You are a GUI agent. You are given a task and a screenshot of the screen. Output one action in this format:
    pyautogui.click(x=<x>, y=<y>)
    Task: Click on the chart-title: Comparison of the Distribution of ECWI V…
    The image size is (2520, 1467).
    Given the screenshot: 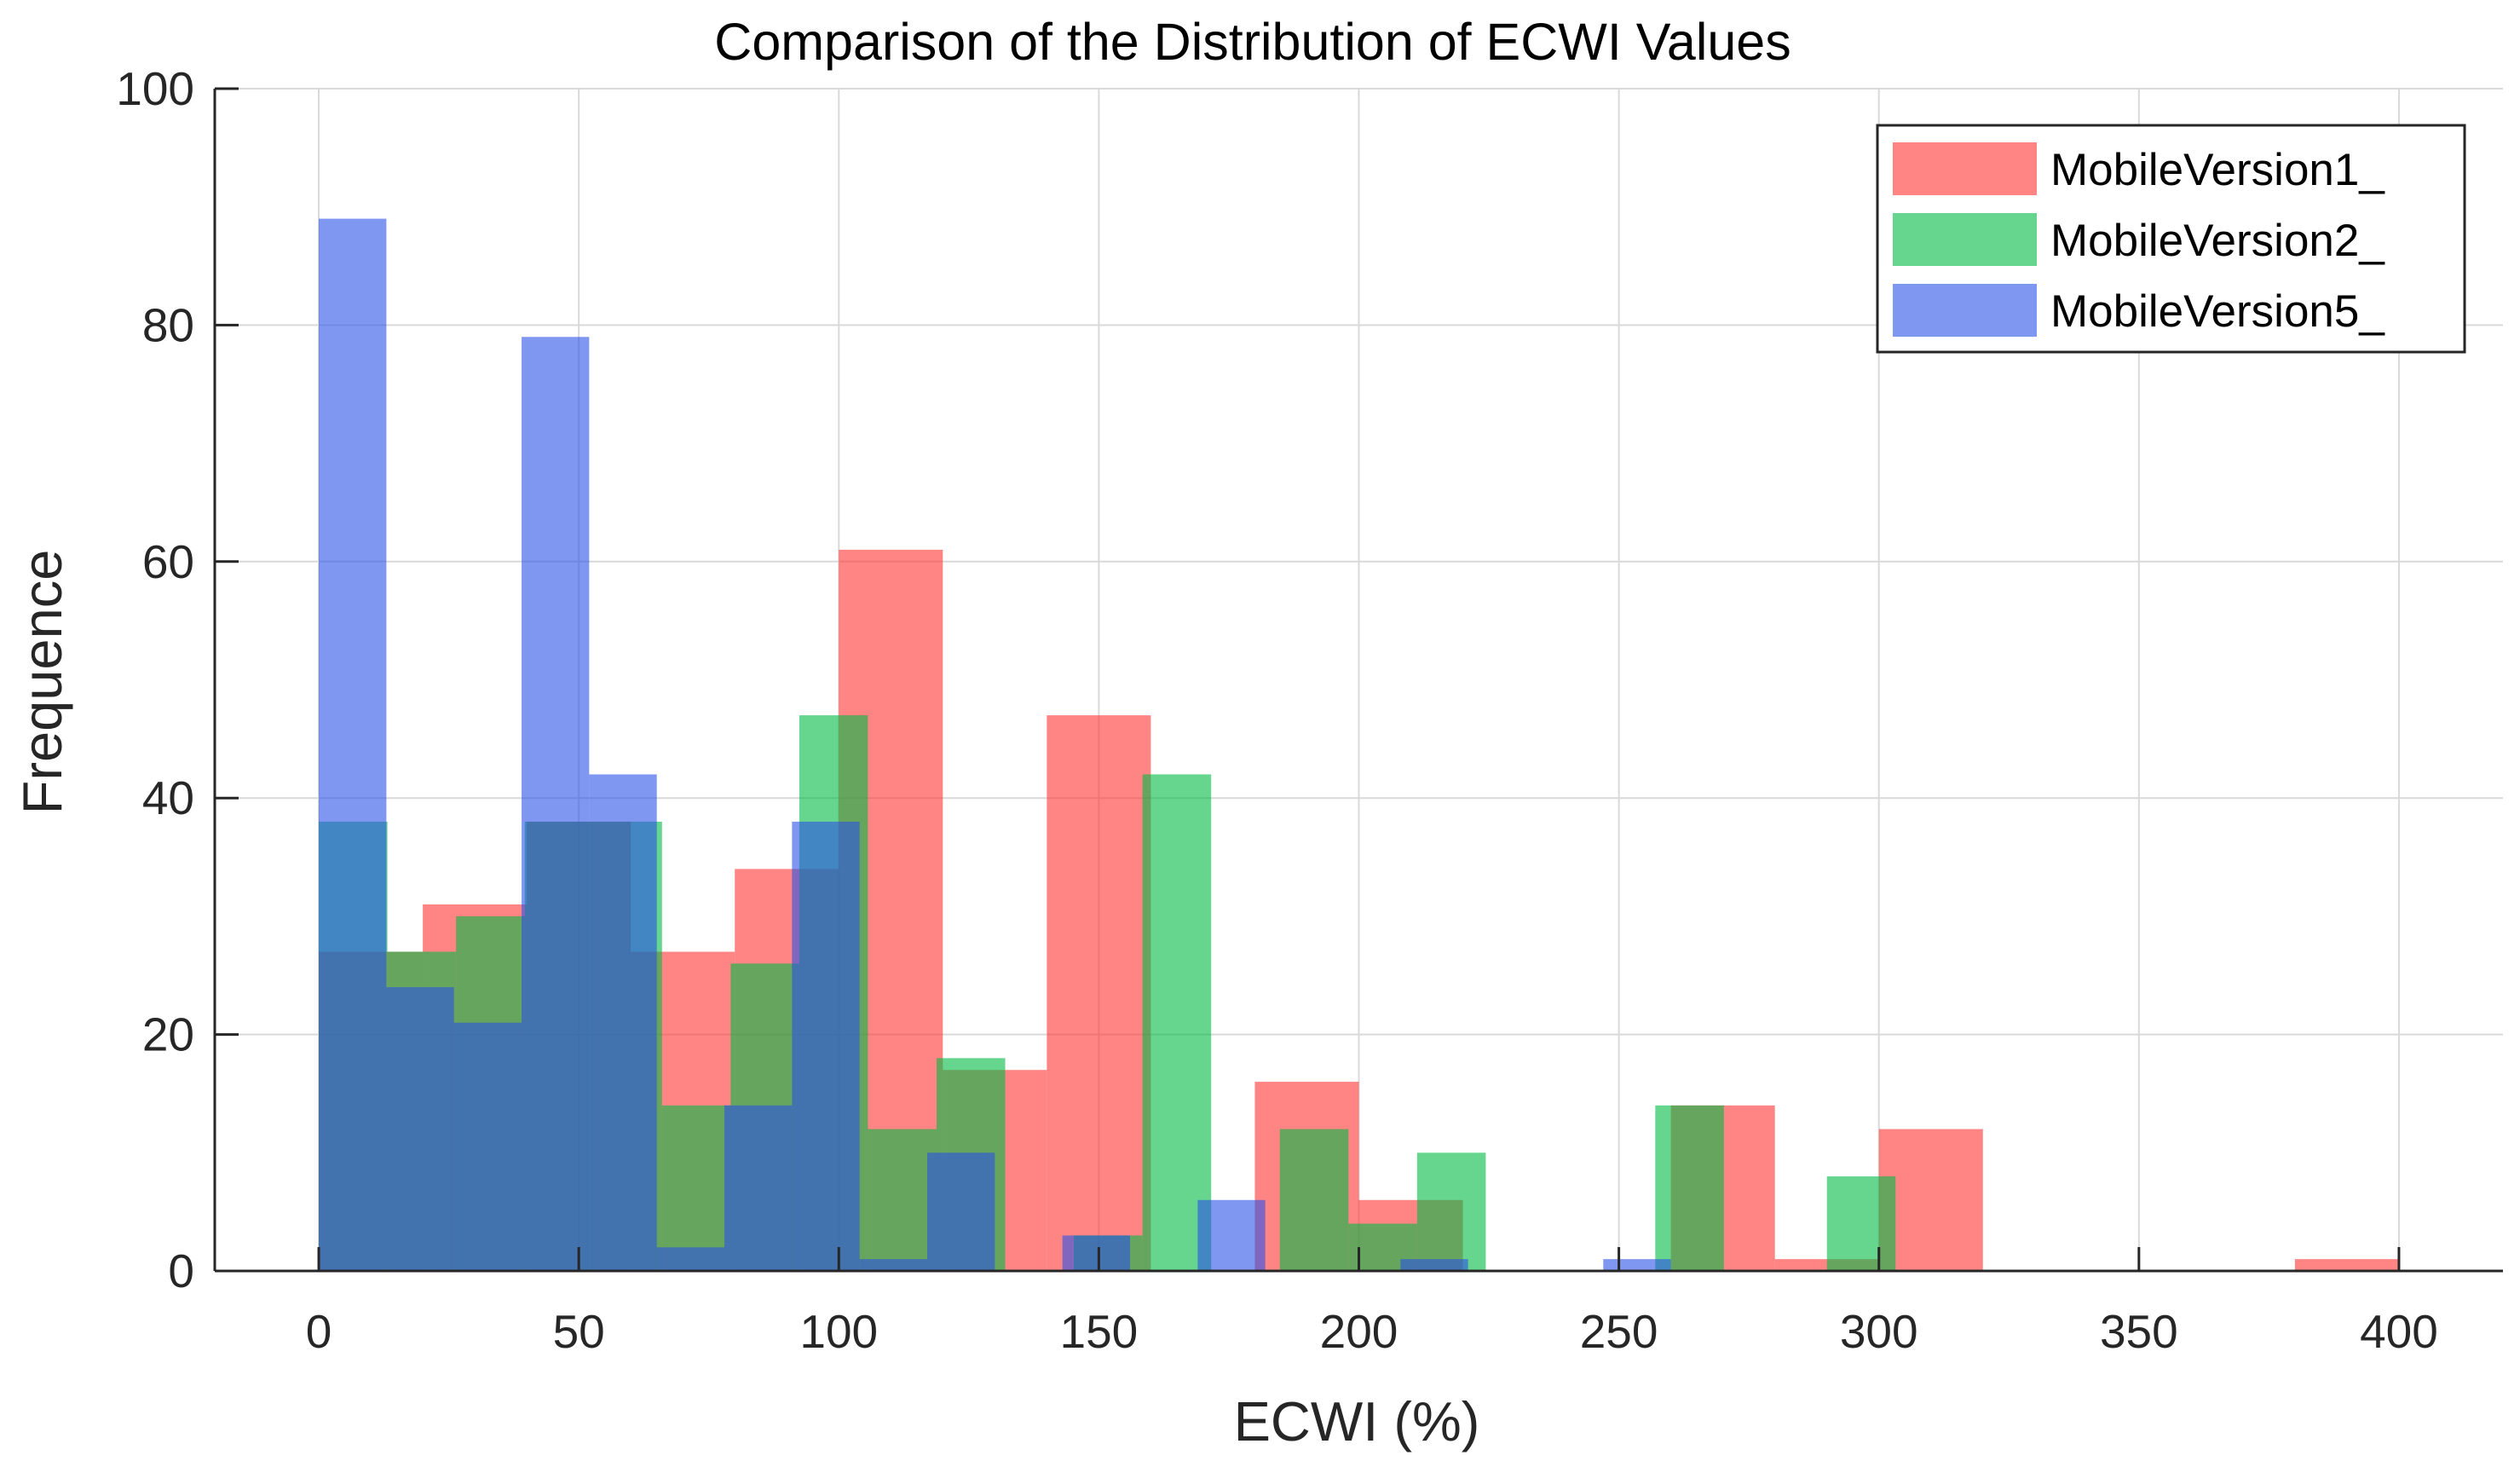 What is the action you would take?
    pyautogui.click(x=1252, y=42)
    